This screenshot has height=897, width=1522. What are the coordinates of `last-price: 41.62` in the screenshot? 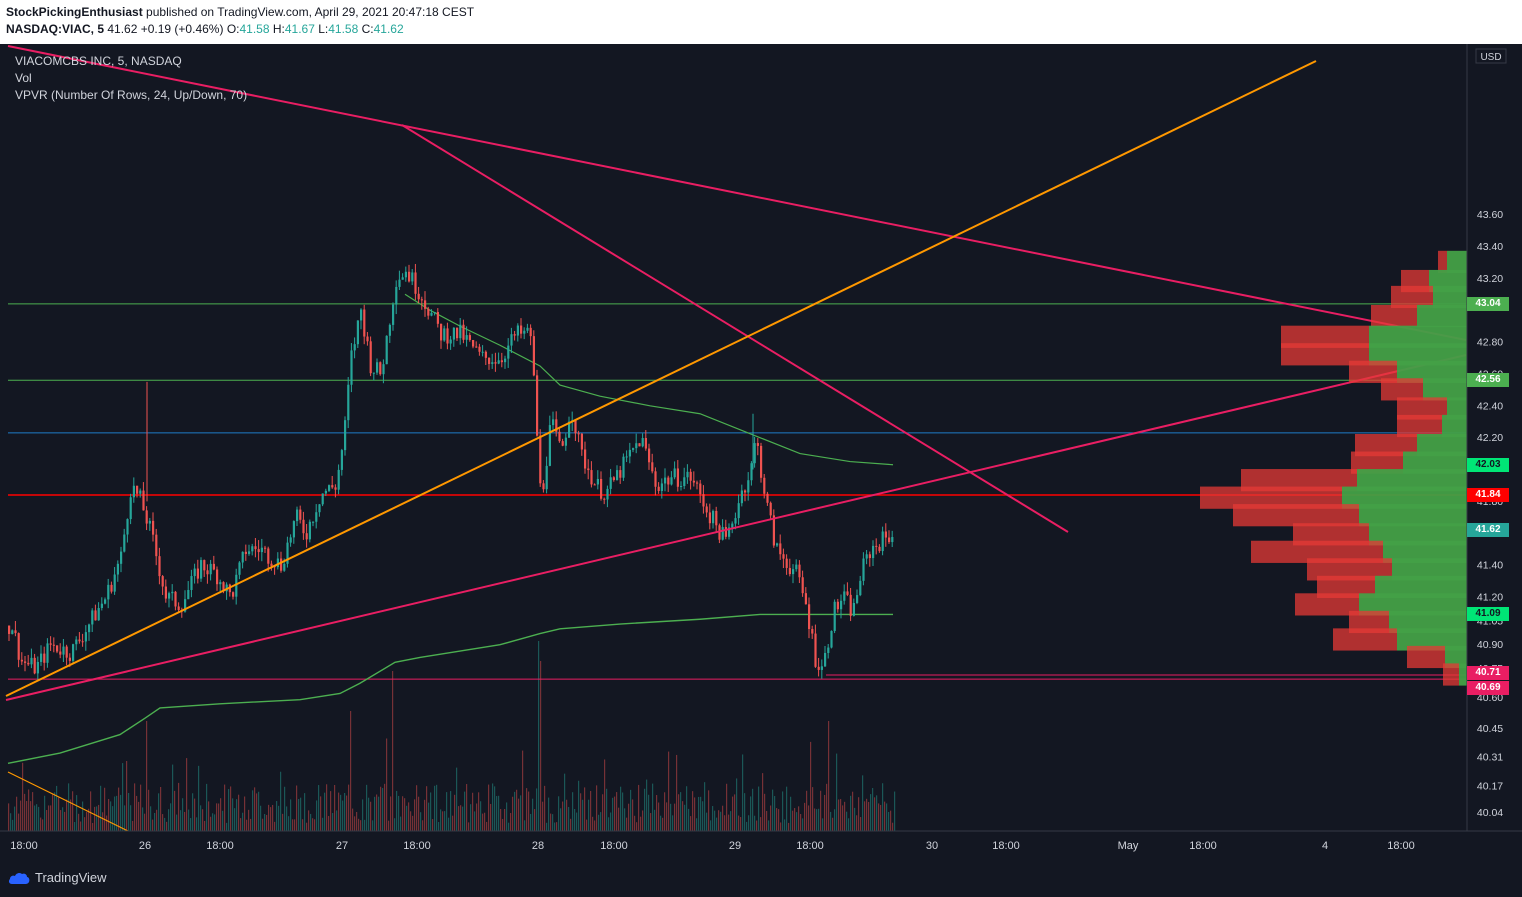 It's located at (122, 29).